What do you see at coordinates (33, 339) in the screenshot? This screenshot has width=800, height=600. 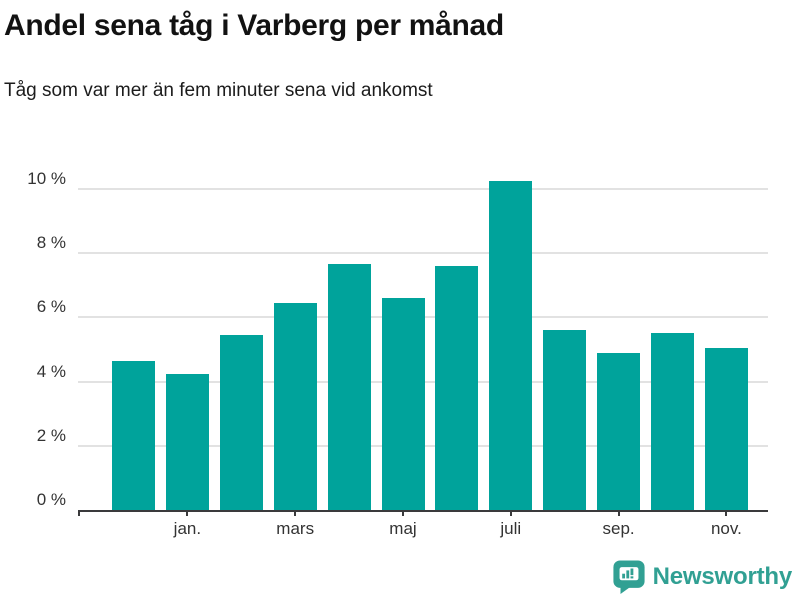 I see `y-axis-labels: 0 % 2 % 4 % 6 % 8 % 10 %` at bounding box center [33, 339].